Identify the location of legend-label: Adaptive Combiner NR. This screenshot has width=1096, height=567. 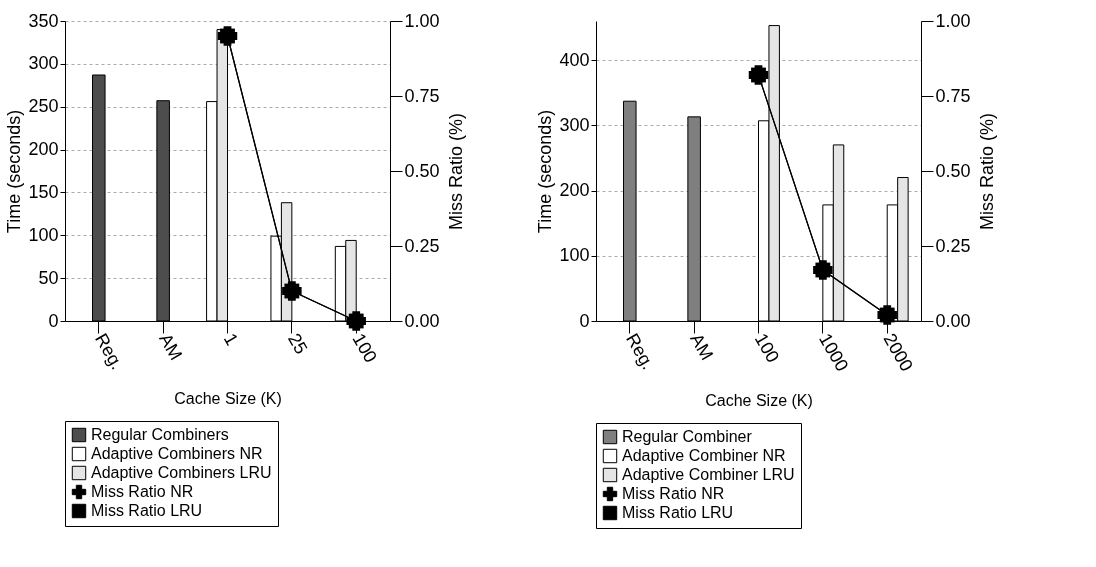
(704, 455).